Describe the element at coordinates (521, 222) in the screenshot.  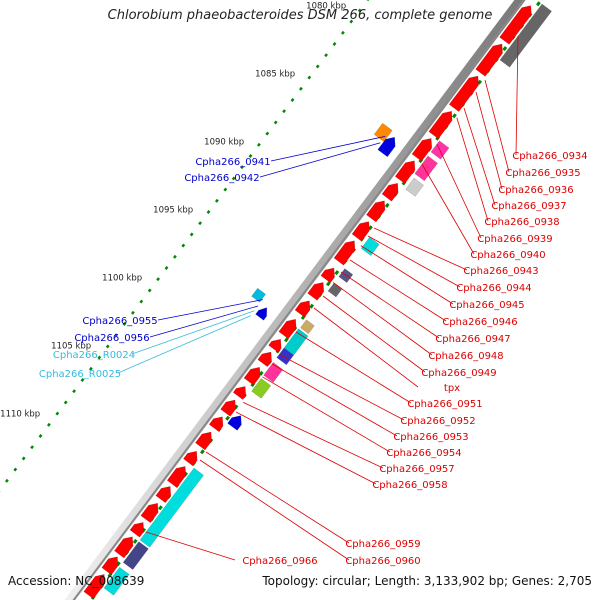
I see `gene-label-right: Cpha266_0938` at that location.